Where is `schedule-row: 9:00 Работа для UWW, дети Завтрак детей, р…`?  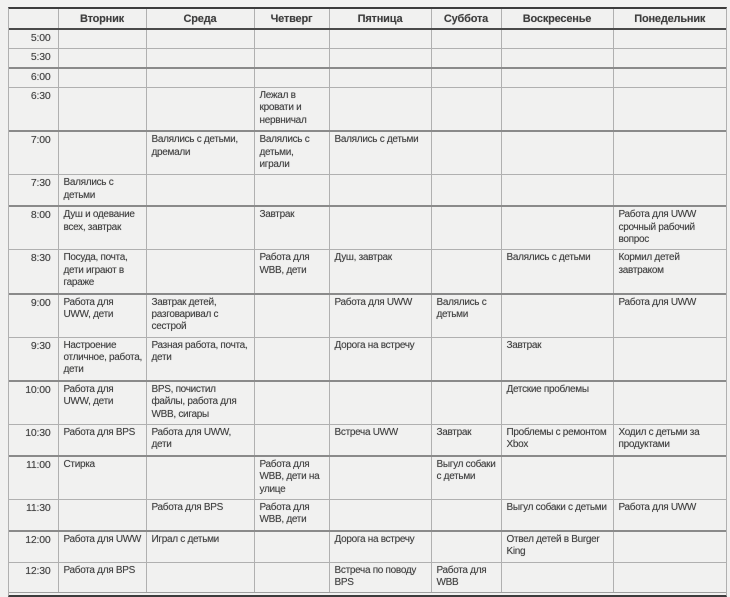 schedule-row: 9:00 Работа для UWW, дети Завтрак детей, р… is located at coordinates (367, 315).